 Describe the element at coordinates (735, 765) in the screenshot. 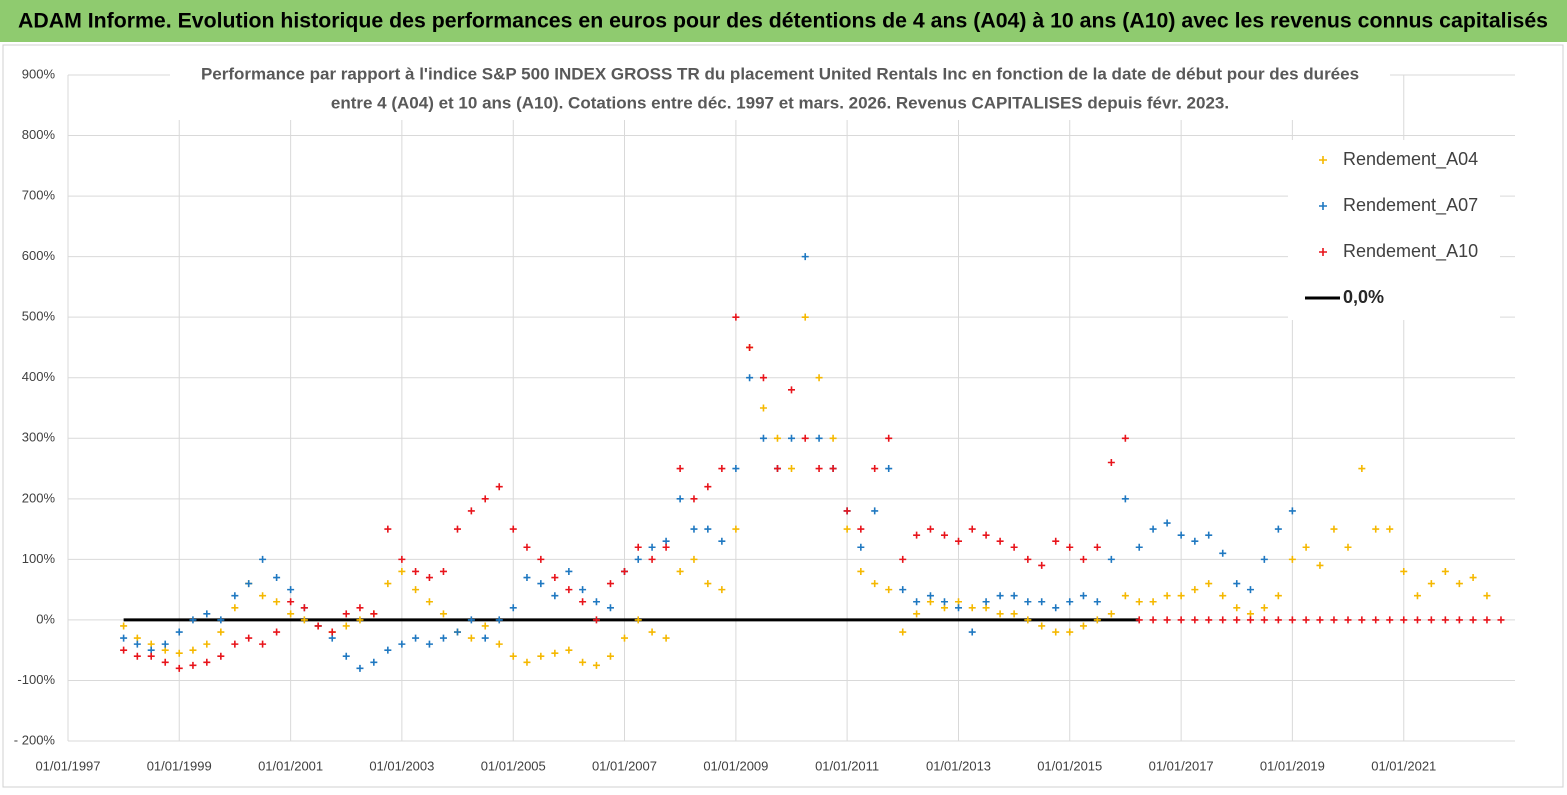

I see `x-tick-label: 01/01/2009` at that location.